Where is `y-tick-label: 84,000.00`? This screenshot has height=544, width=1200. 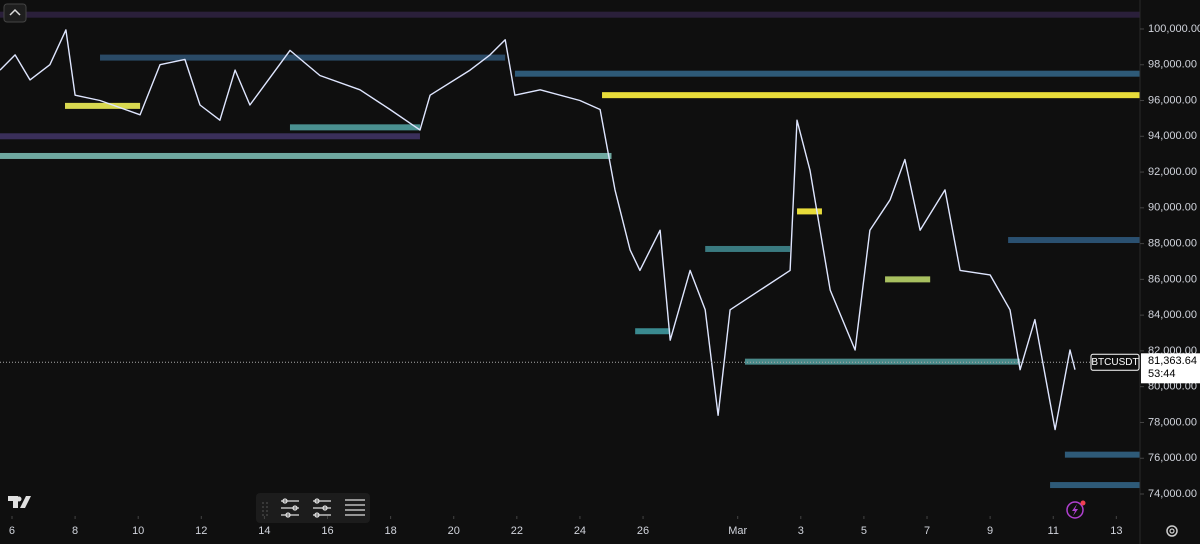 y-tick-label: 84,000.00 is located at coordinates (1172, 315).